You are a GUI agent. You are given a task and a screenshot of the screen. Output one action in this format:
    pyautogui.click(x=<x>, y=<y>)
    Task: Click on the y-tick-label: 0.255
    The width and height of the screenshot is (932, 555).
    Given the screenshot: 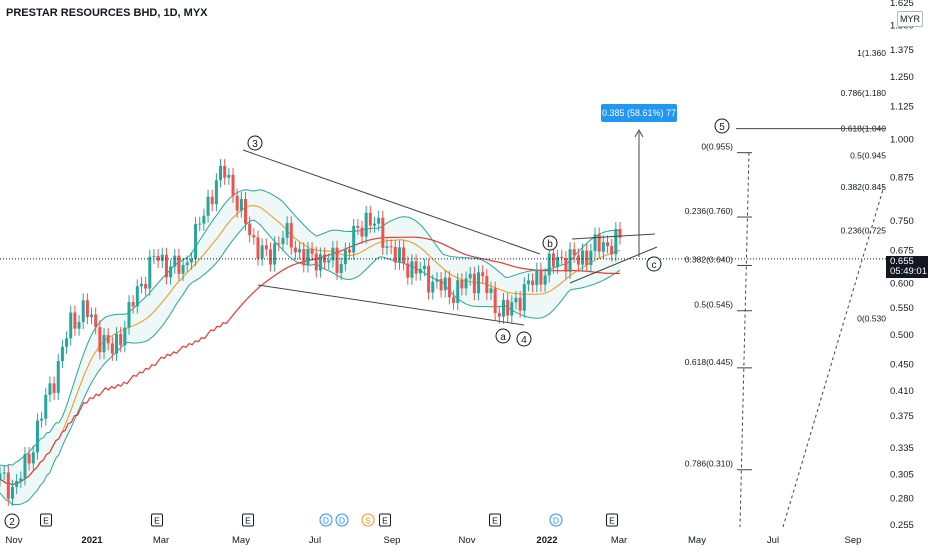 What is the action you would take?
    pyautogui.click(x=902, y=525)
    